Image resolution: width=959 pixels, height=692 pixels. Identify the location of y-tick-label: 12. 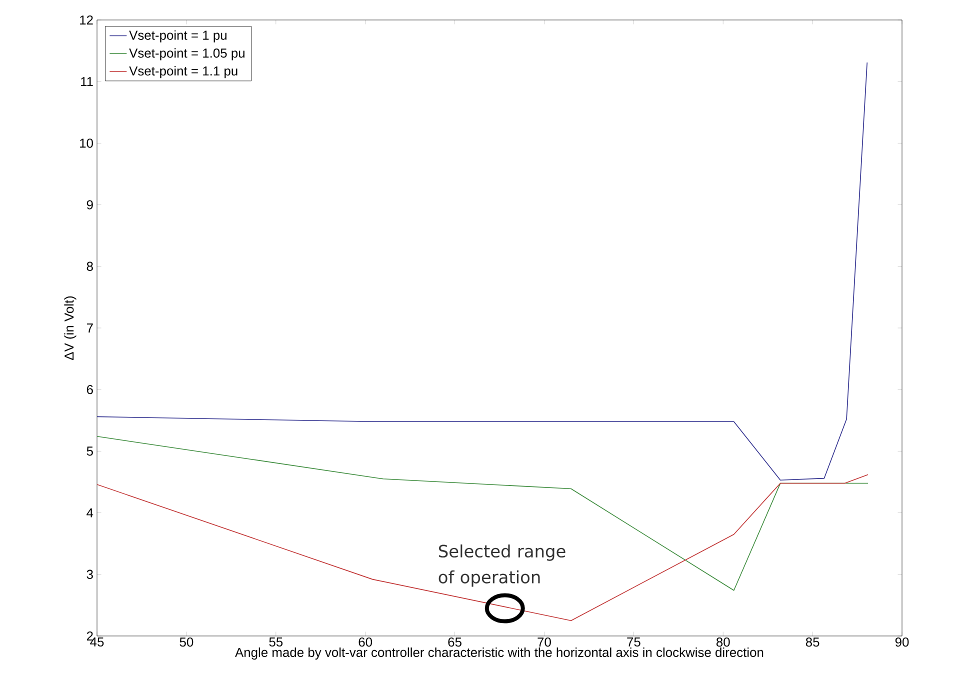
(86, 20).